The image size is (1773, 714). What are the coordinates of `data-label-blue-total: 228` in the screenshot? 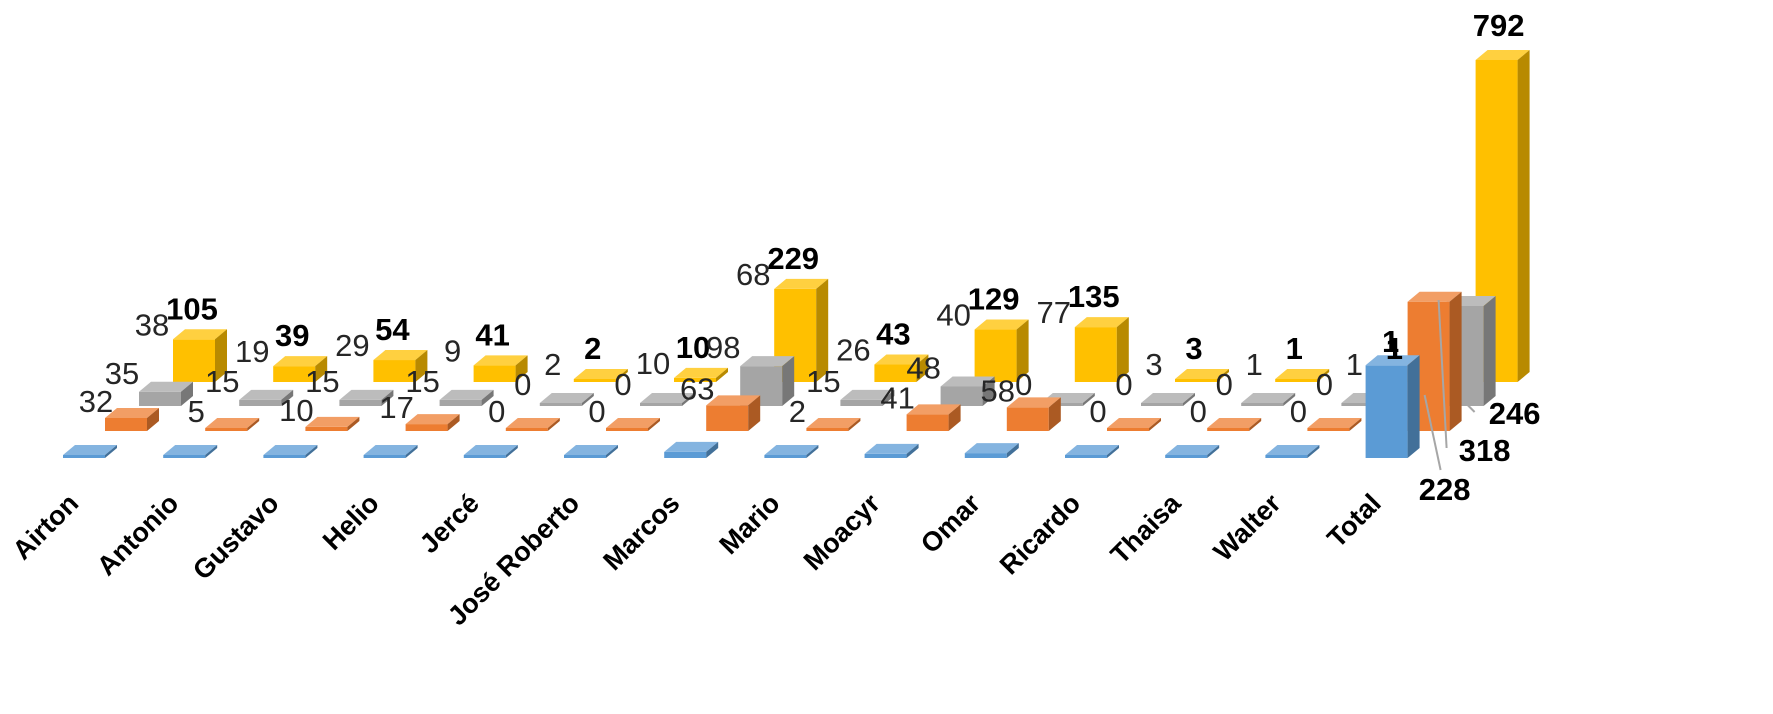 It's located at (1445, 489).